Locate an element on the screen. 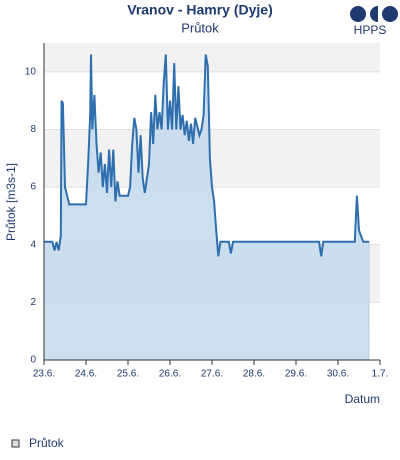 This screenshot has height=460, width=400. x-tick-label: 25.6. is located at coordinates (128, 374).